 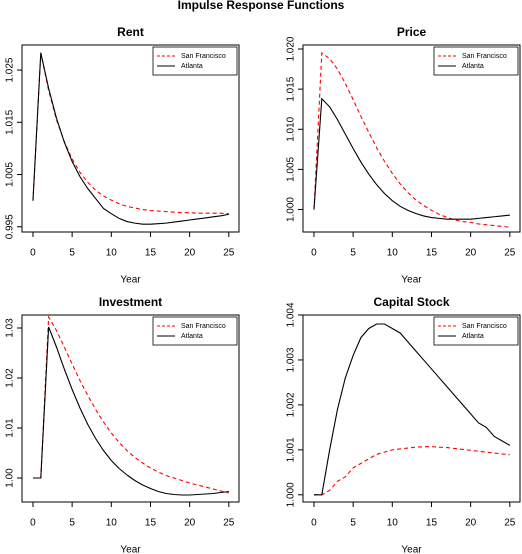 I want to click on y-tick-label: 1.025, so click(x=10, y=69).